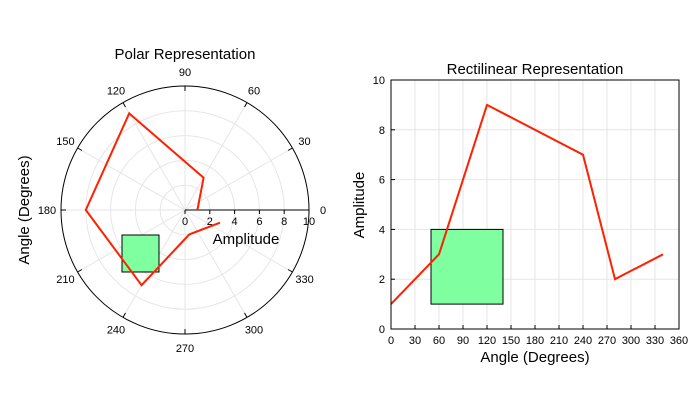 This screenshot has width=700, height=405. Describe the element at coordinates (185, 54) in the screenshot. I see `polar-title: Polar Representation` at that location.